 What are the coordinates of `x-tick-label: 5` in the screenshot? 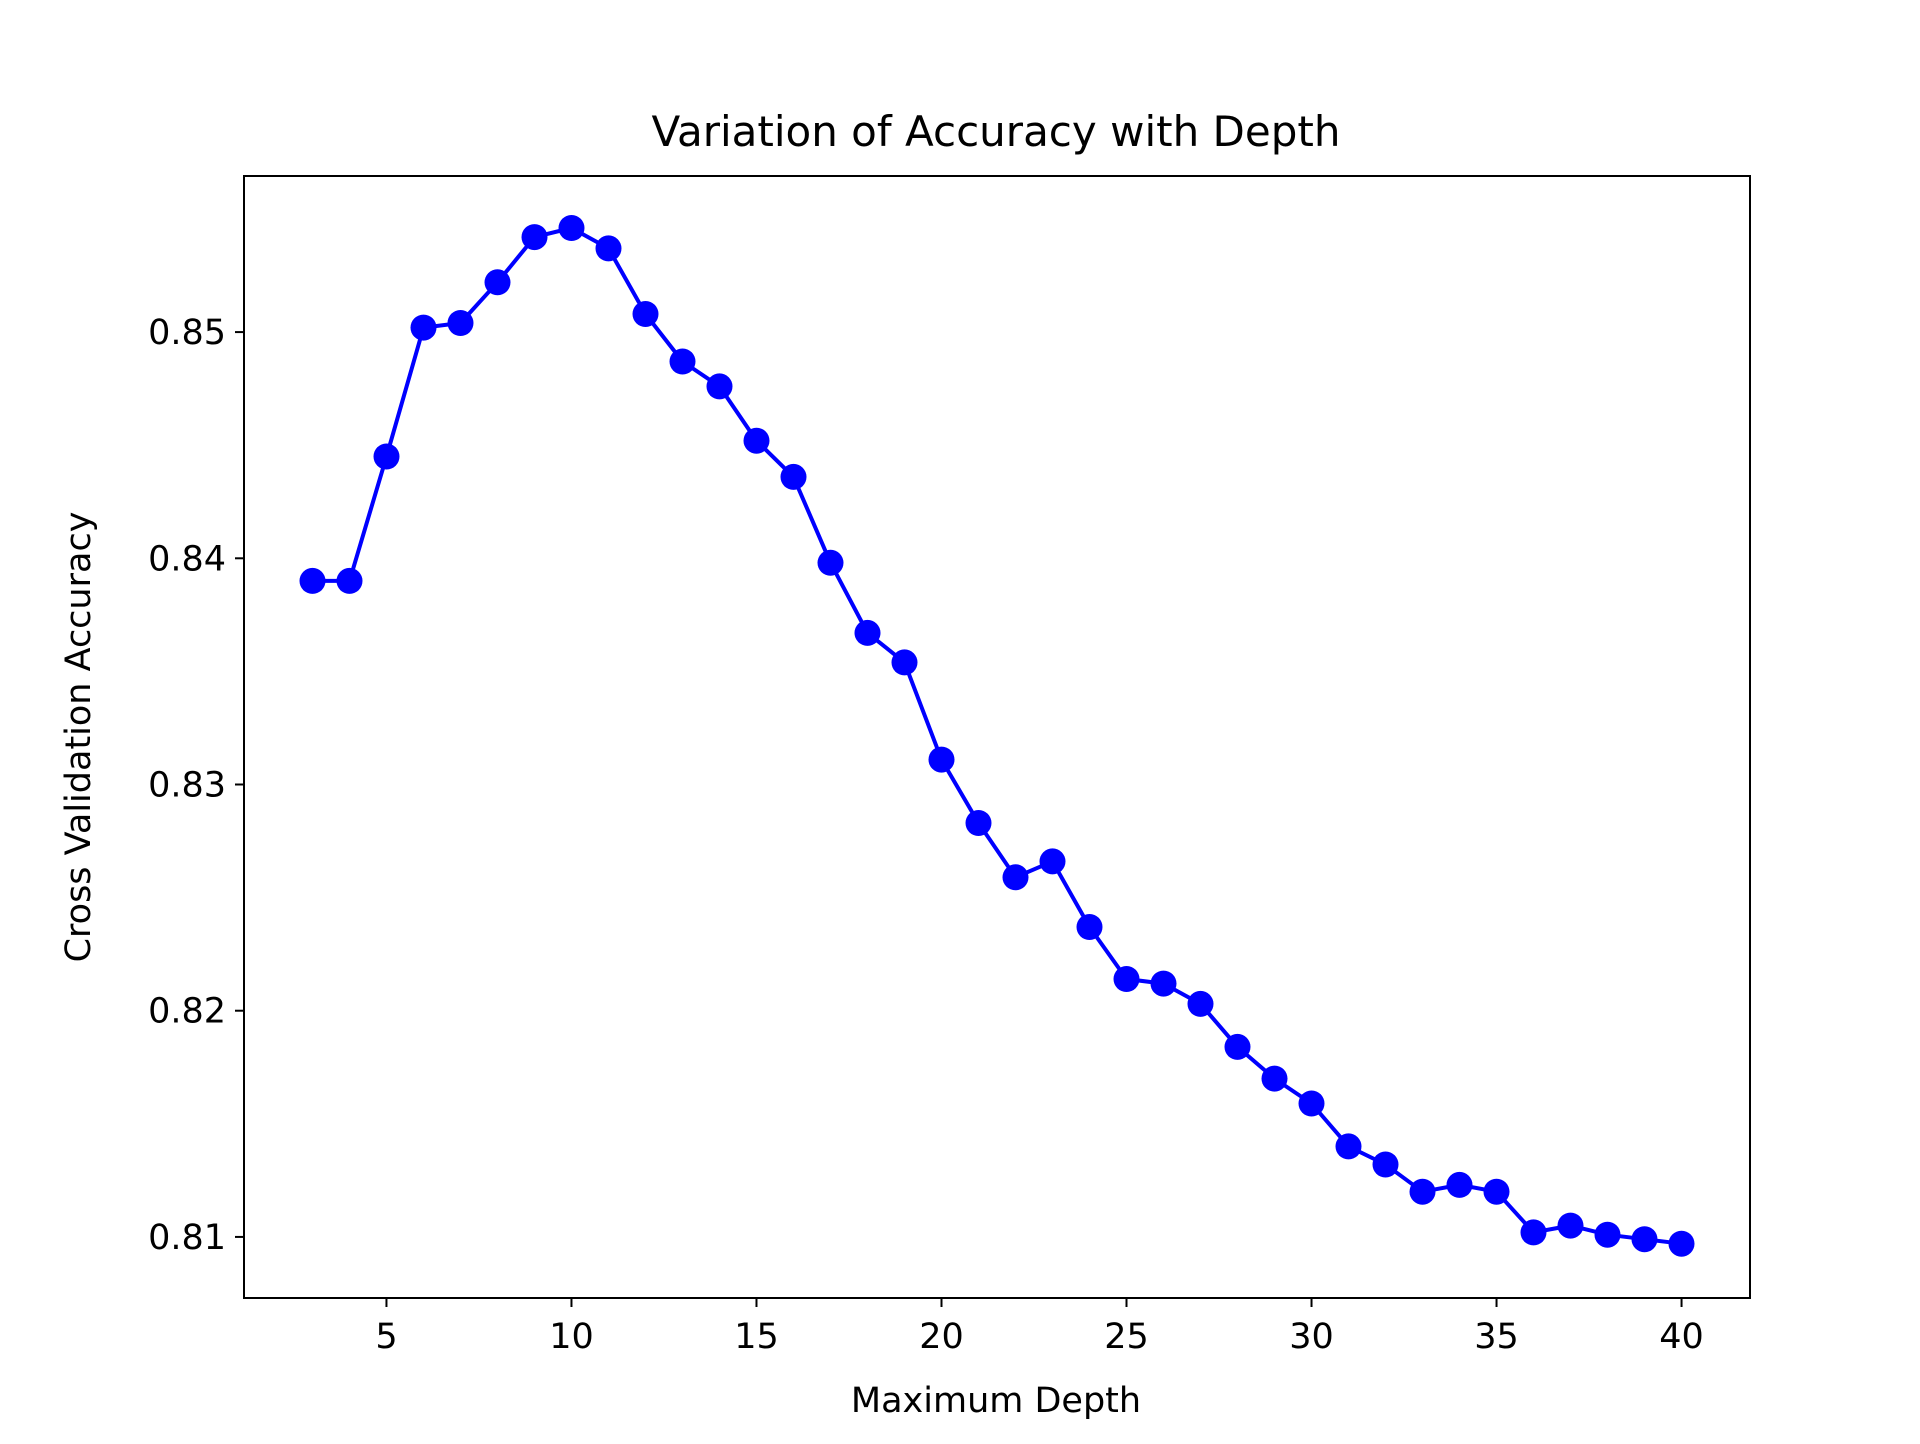 It's located at (386, 1337).